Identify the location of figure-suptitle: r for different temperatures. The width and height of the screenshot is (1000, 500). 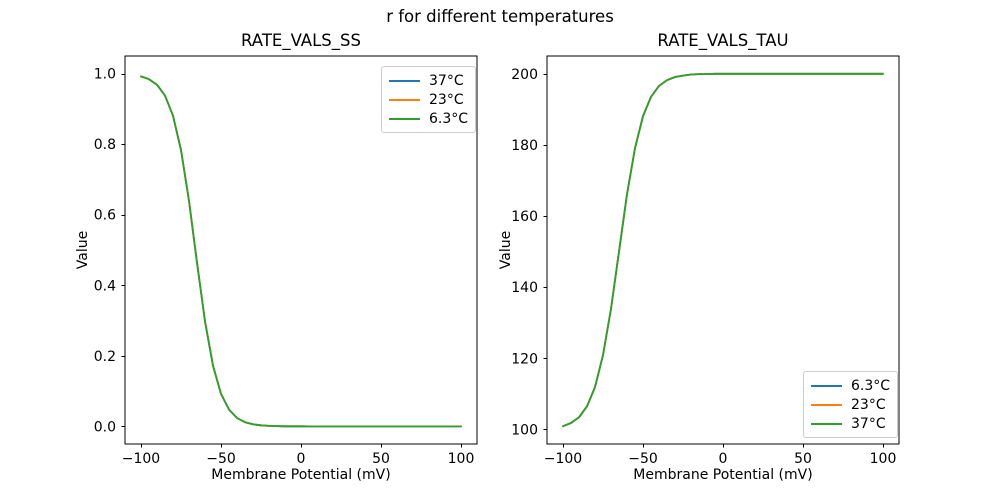
(500, 16).